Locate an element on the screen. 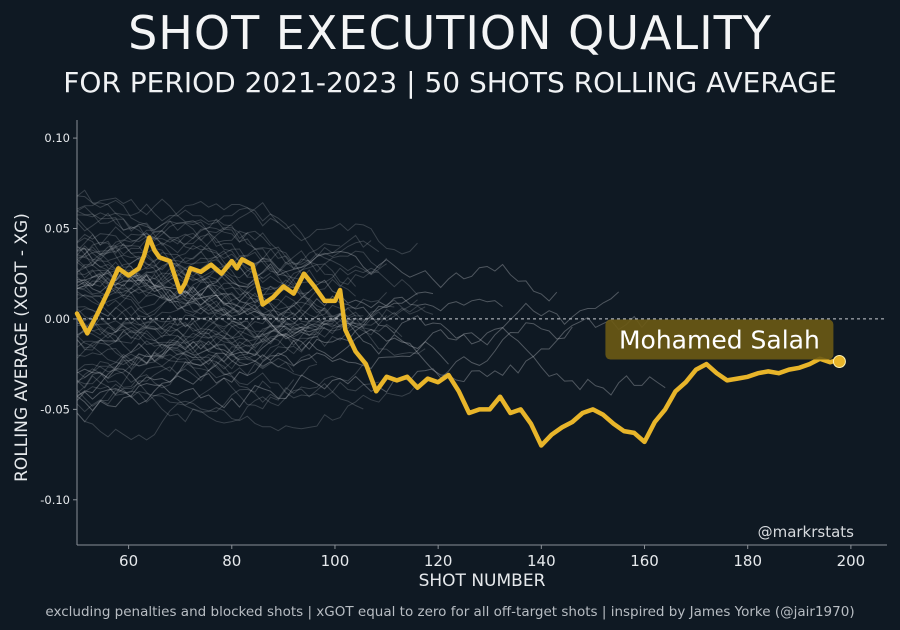  y-axis-label: ROLLING AVERAGE (XGOT - XG) is located at coordinates (22, 347).